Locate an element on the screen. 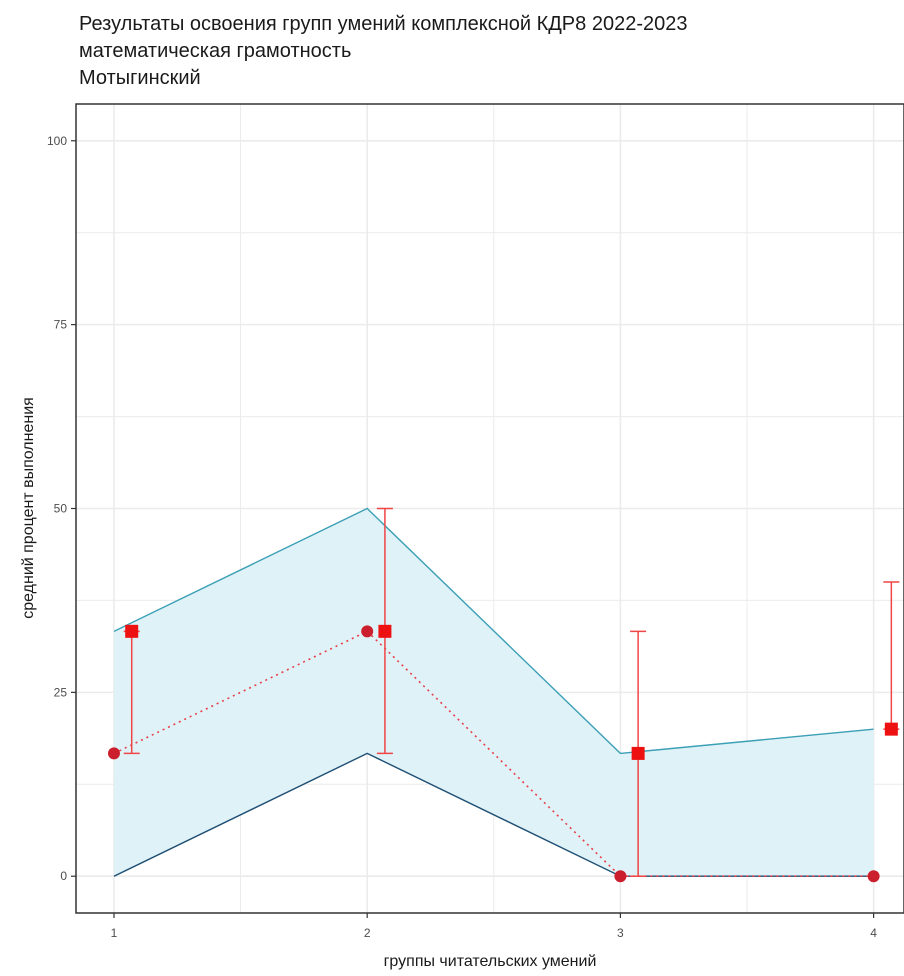  x-tick-label: 3 is located at coordinates (620, 933).